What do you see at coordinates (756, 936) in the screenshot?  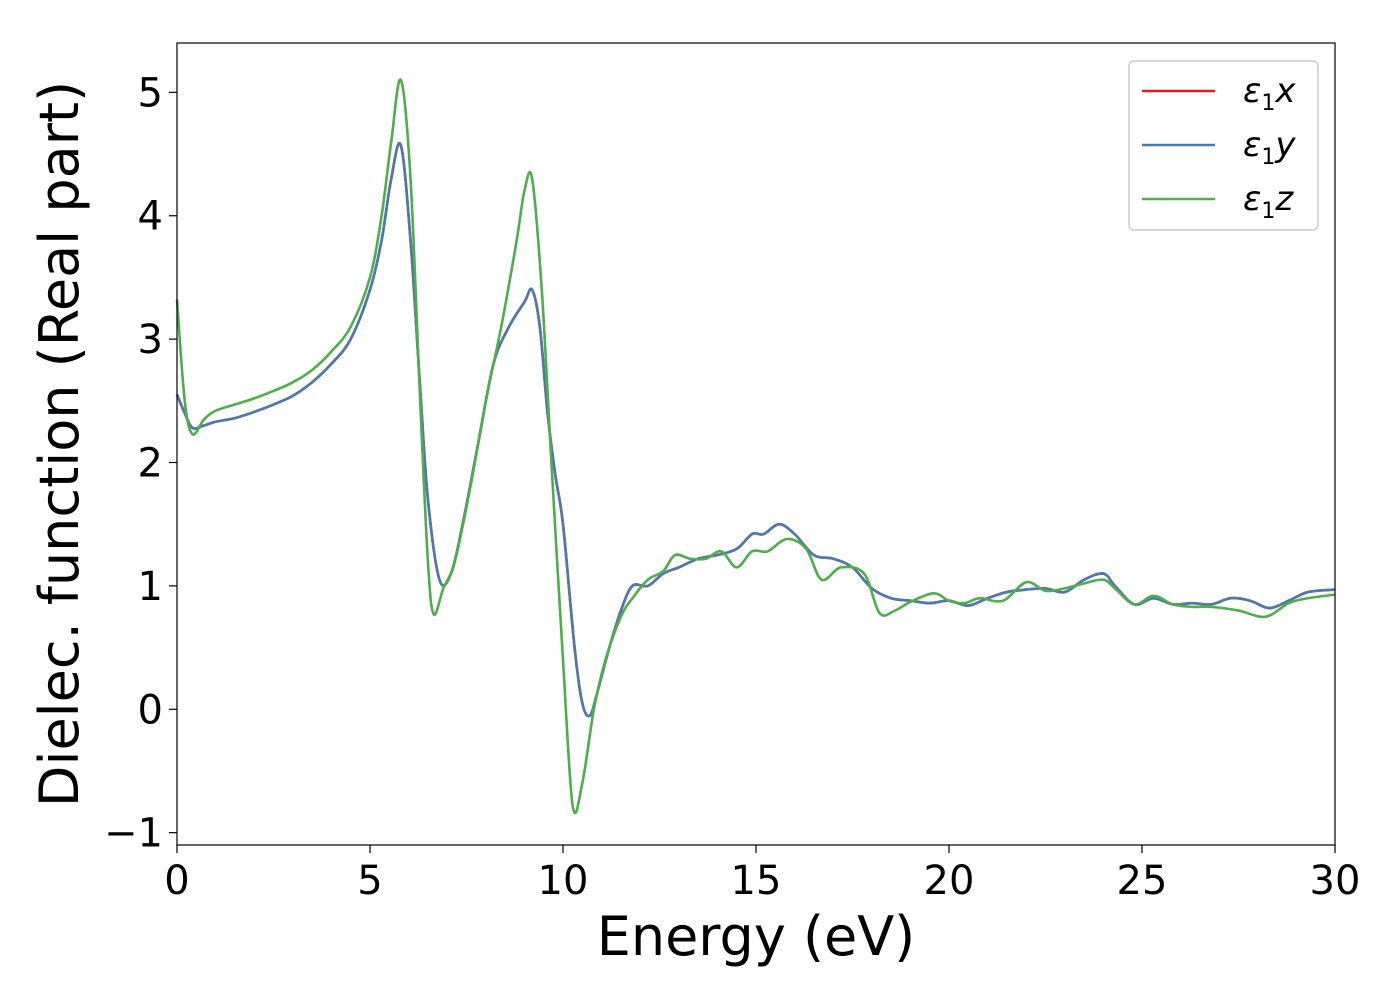 I see `x-axis-title: Energy (eV)` at bounding box center [756, 936].